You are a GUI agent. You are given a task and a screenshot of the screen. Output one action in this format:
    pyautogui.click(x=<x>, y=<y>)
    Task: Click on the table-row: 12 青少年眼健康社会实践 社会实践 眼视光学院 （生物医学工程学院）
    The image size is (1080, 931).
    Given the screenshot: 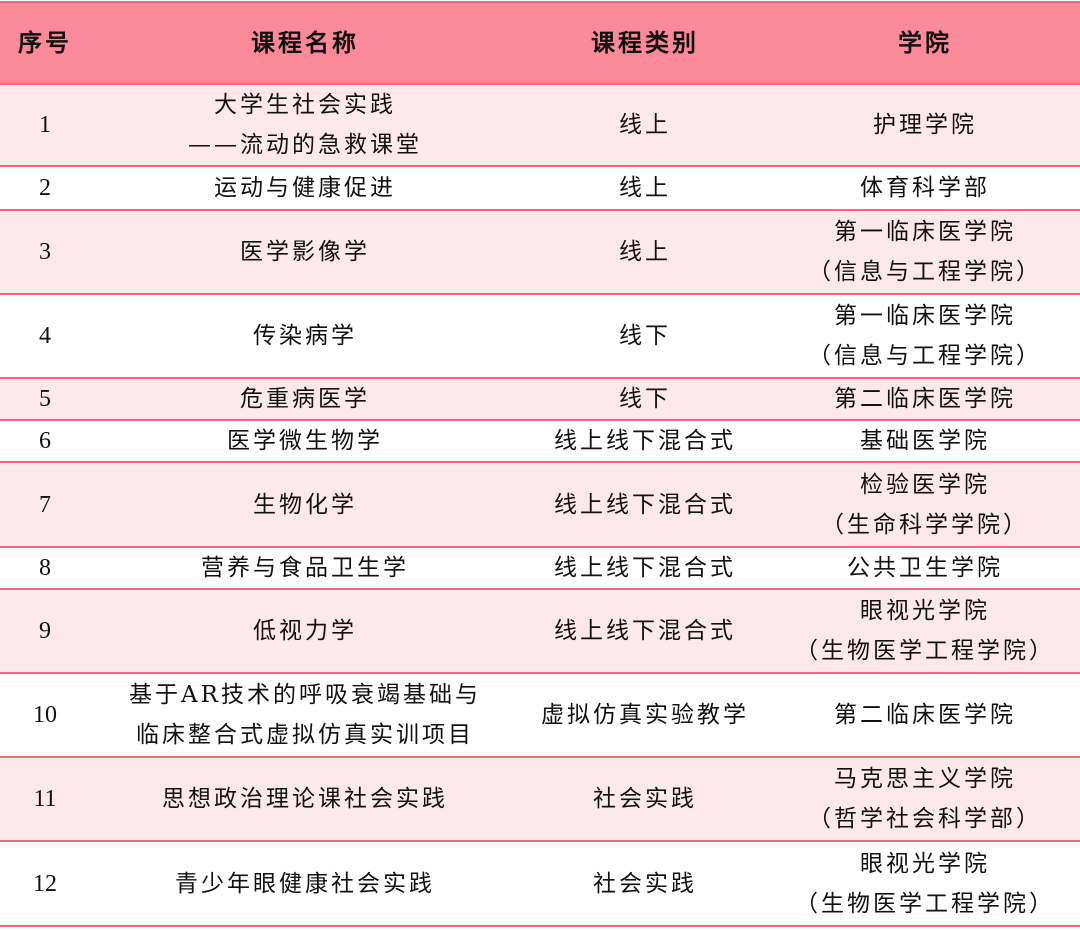 What is the action you would take?
    pyautogui.click(x=540, y=883)
    